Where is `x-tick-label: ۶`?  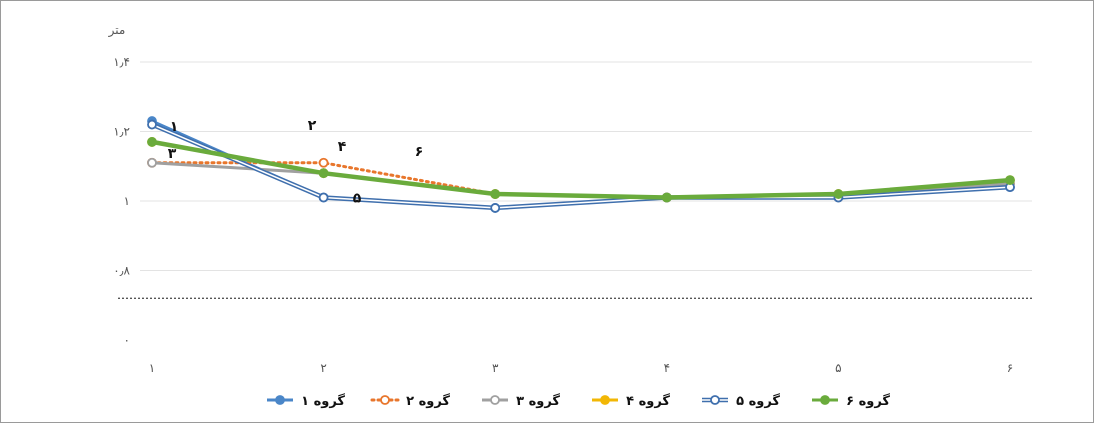
x-tick-label: ۶ is located at coordinates (1010, 368).